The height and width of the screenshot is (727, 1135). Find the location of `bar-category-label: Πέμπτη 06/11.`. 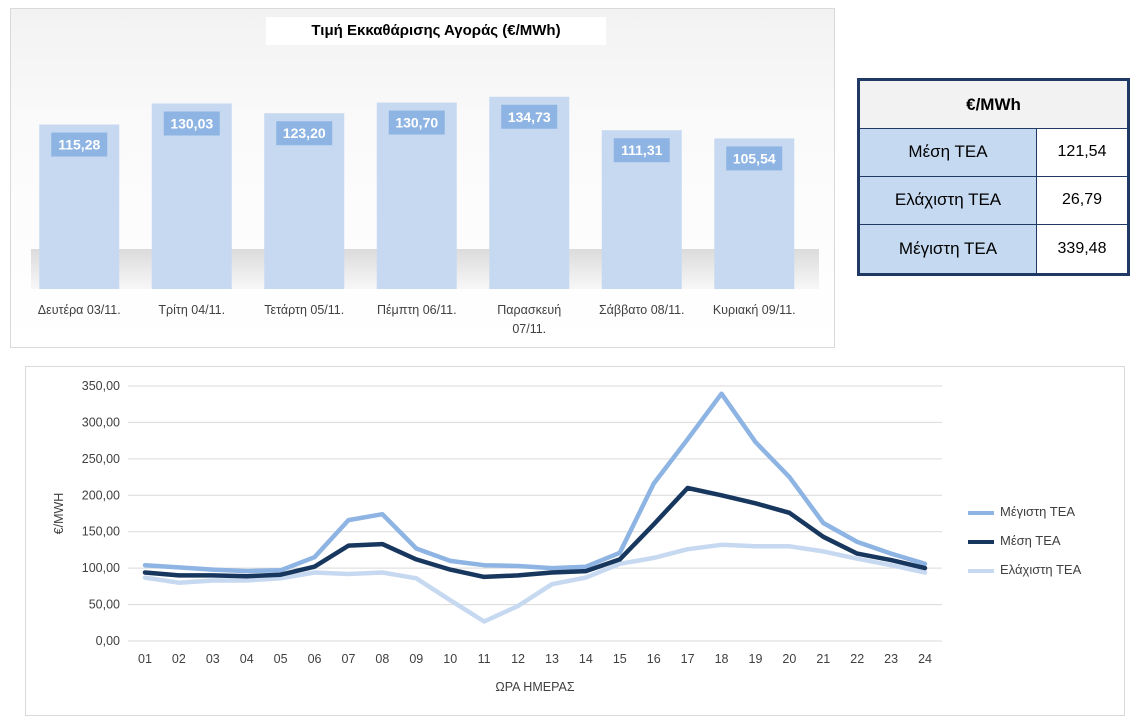

bar-category-label: Πέμπτη 06/11. is located at coordinates (417, 310).